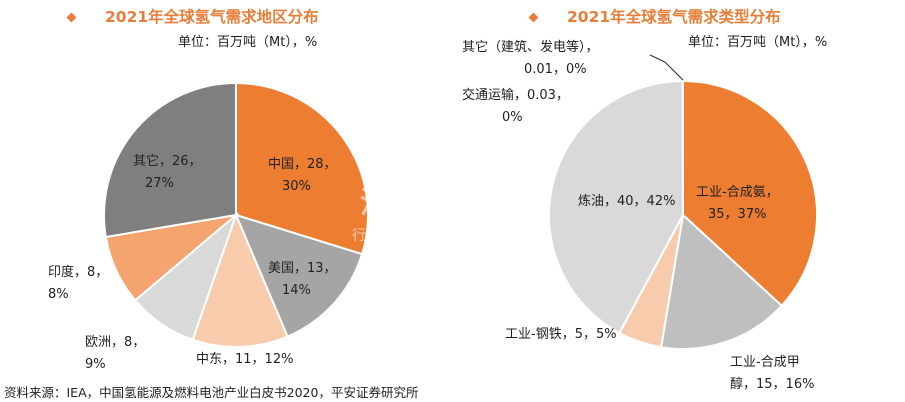  I want to click on title-bullet-right, so click(533, 17).